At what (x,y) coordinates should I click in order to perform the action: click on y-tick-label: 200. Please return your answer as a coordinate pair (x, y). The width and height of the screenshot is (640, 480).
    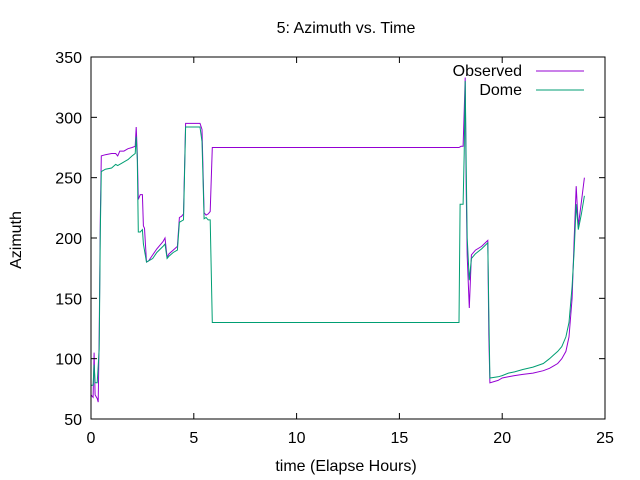
    Looking at the image, I should click on (68, 239).